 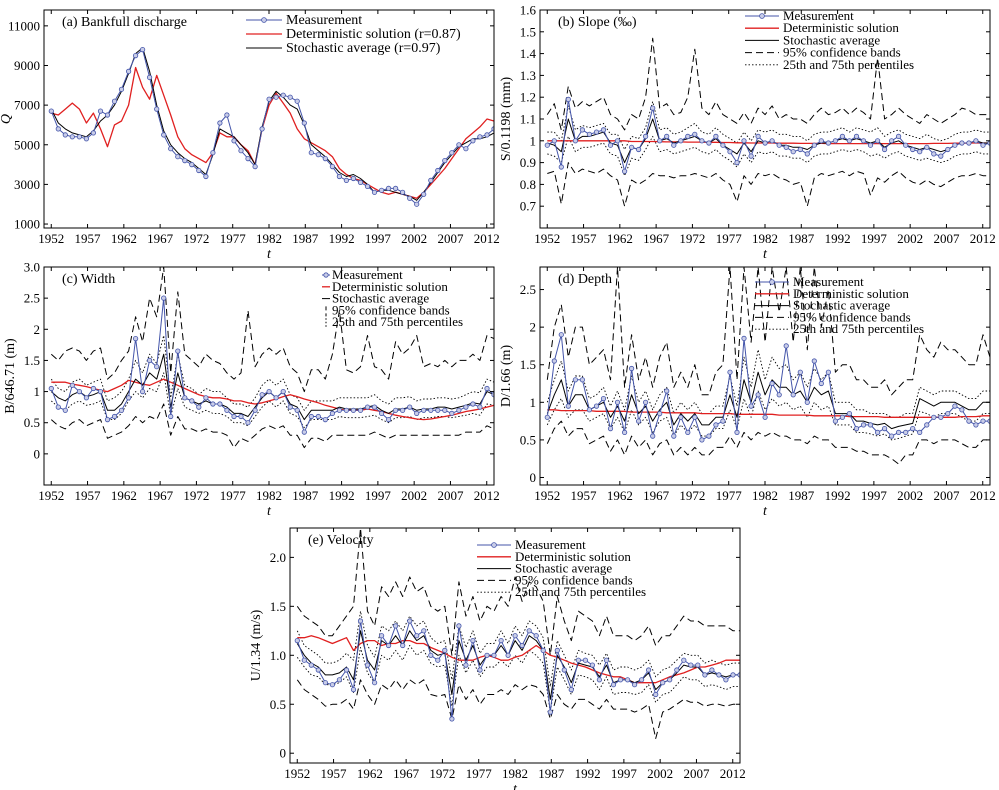 What do you see at coordinates (528, 206) in the screenshot?
I see `y-tick-label: 0.7` at bounding box center [528, 206].